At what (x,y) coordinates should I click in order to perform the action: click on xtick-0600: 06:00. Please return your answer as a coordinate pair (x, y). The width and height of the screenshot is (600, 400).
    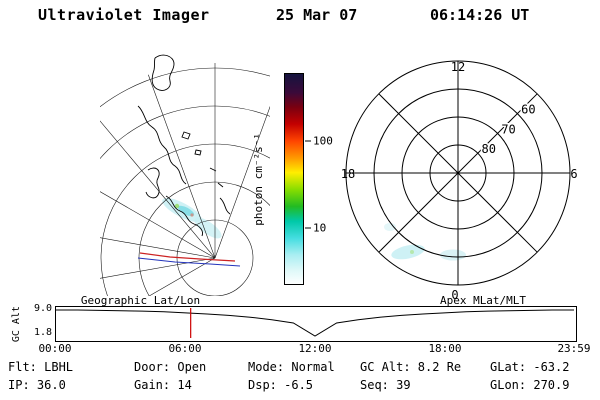
    Looking at the image, I should click on (185, 348).